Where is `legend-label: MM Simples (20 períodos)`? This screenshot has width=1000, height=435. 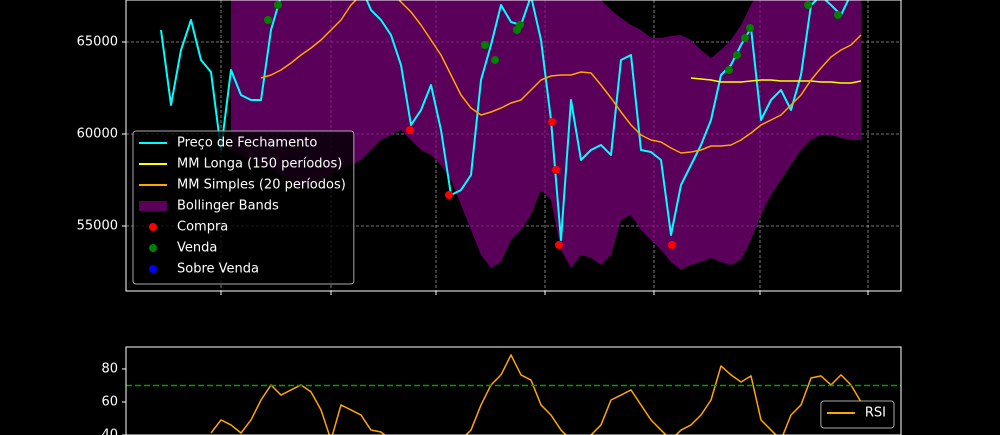
legend-label: MM Simples (20 períodos) is located at coordinates (261, 185).